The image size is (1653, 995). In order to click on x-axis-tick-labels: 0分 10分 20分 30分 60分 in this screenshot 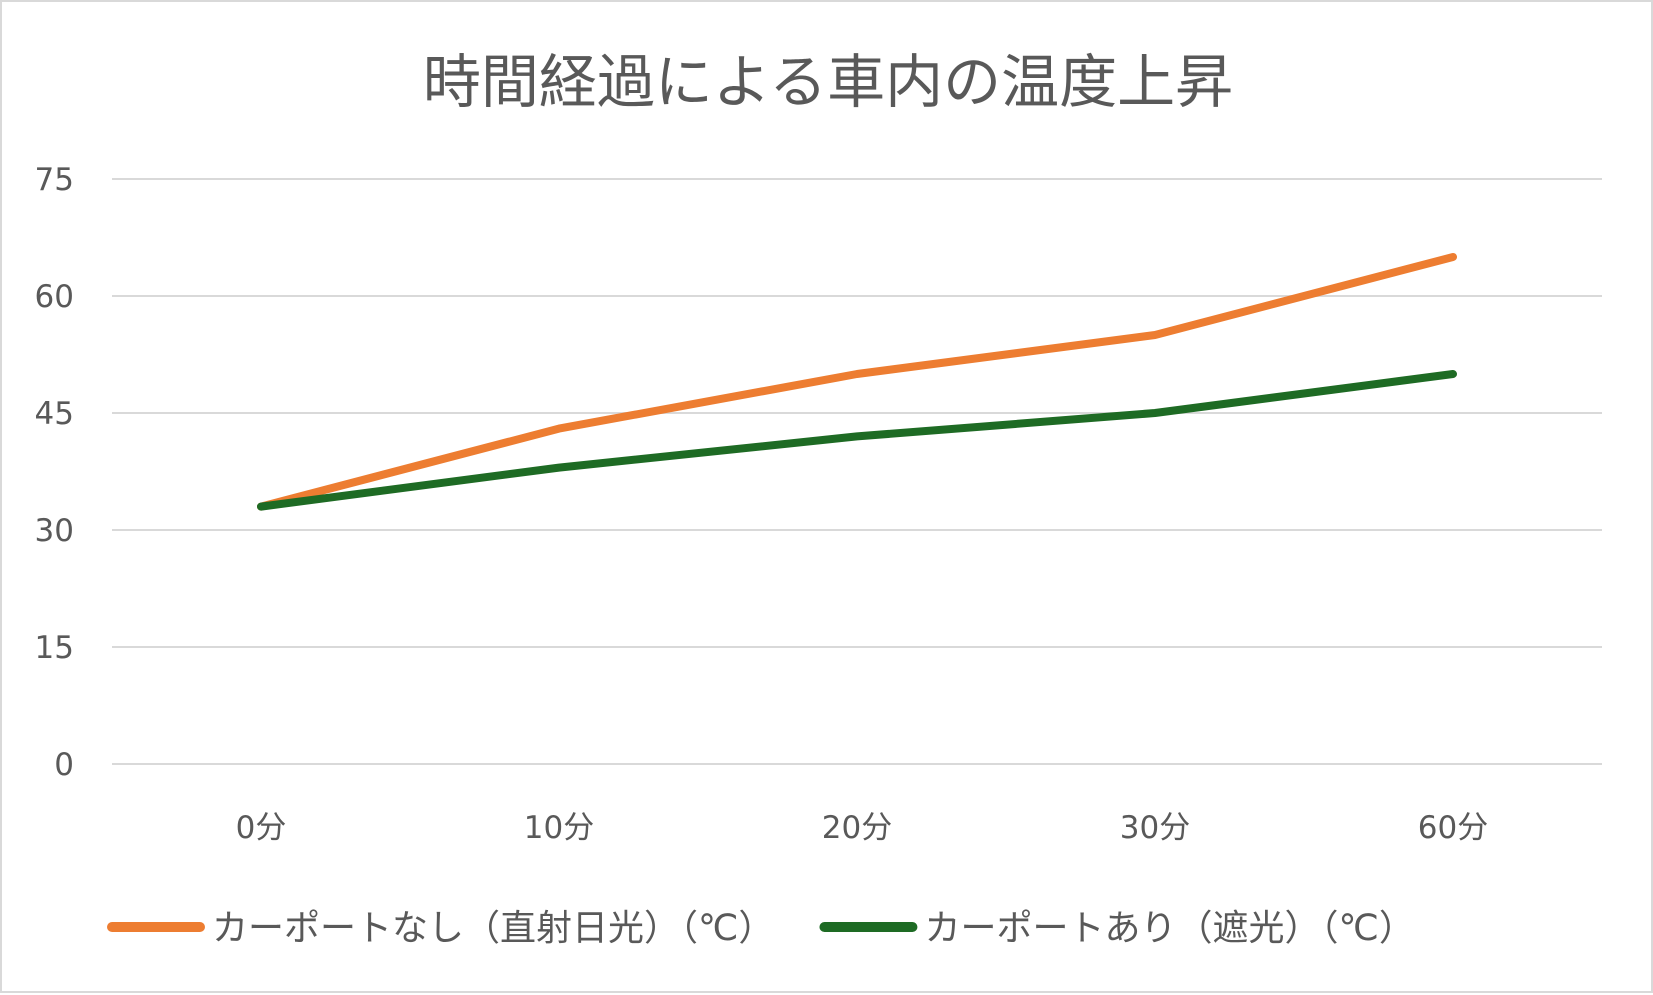, I will do `click(862, 828)`.